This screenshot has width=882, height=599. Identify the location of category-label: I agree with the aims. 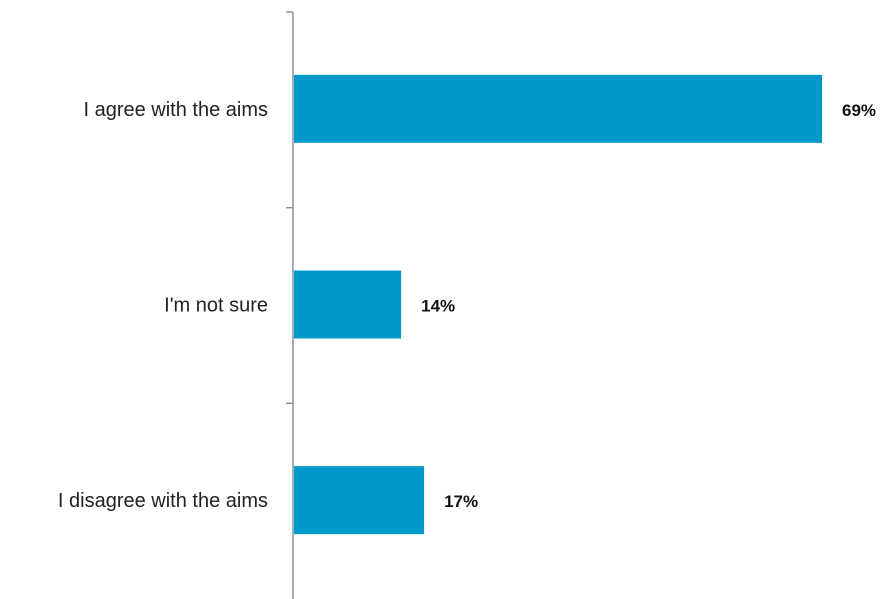
(175, 110).